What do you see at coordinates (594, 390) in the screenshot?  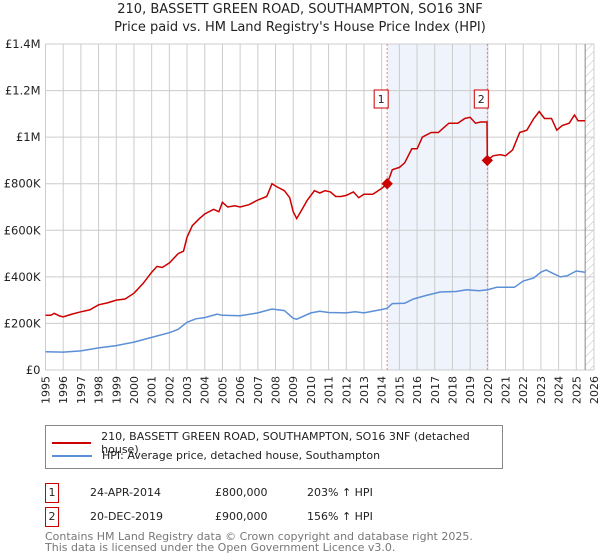 I see `x-tick-label: 2026` at bounding box center [594, 390].